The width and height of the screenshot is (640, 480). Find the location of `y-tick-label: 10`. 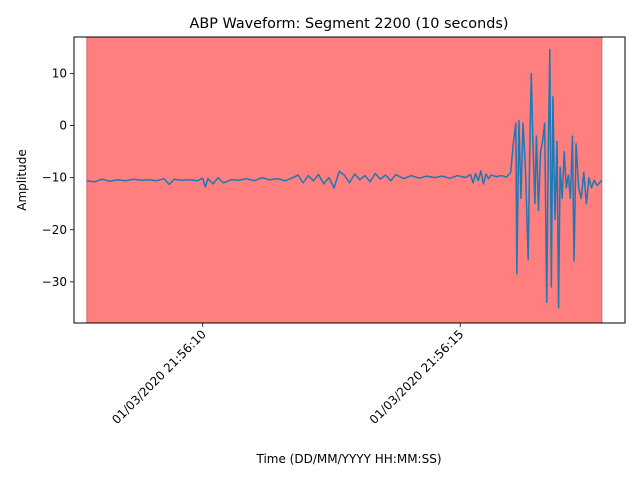

y-tick-label: 10 is located at coordinates (59, 73).